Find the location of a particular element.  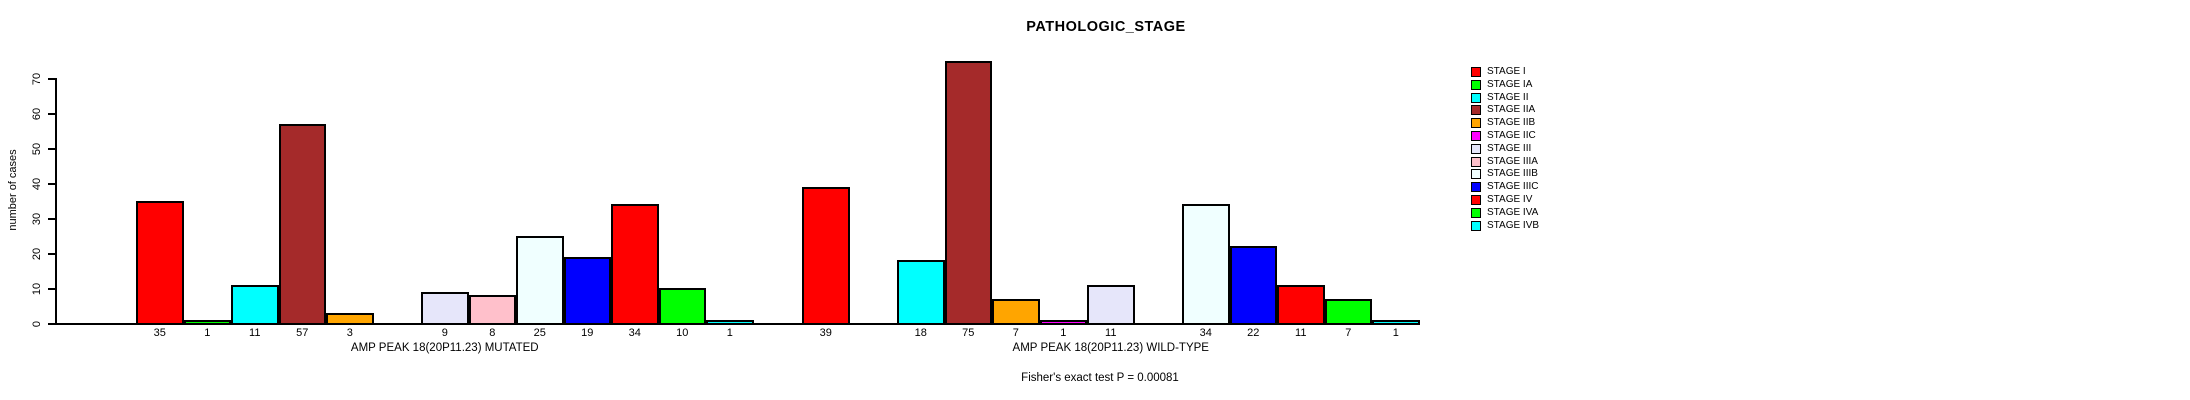

y-tick-label: 10 is located at coordinates (37, 289).